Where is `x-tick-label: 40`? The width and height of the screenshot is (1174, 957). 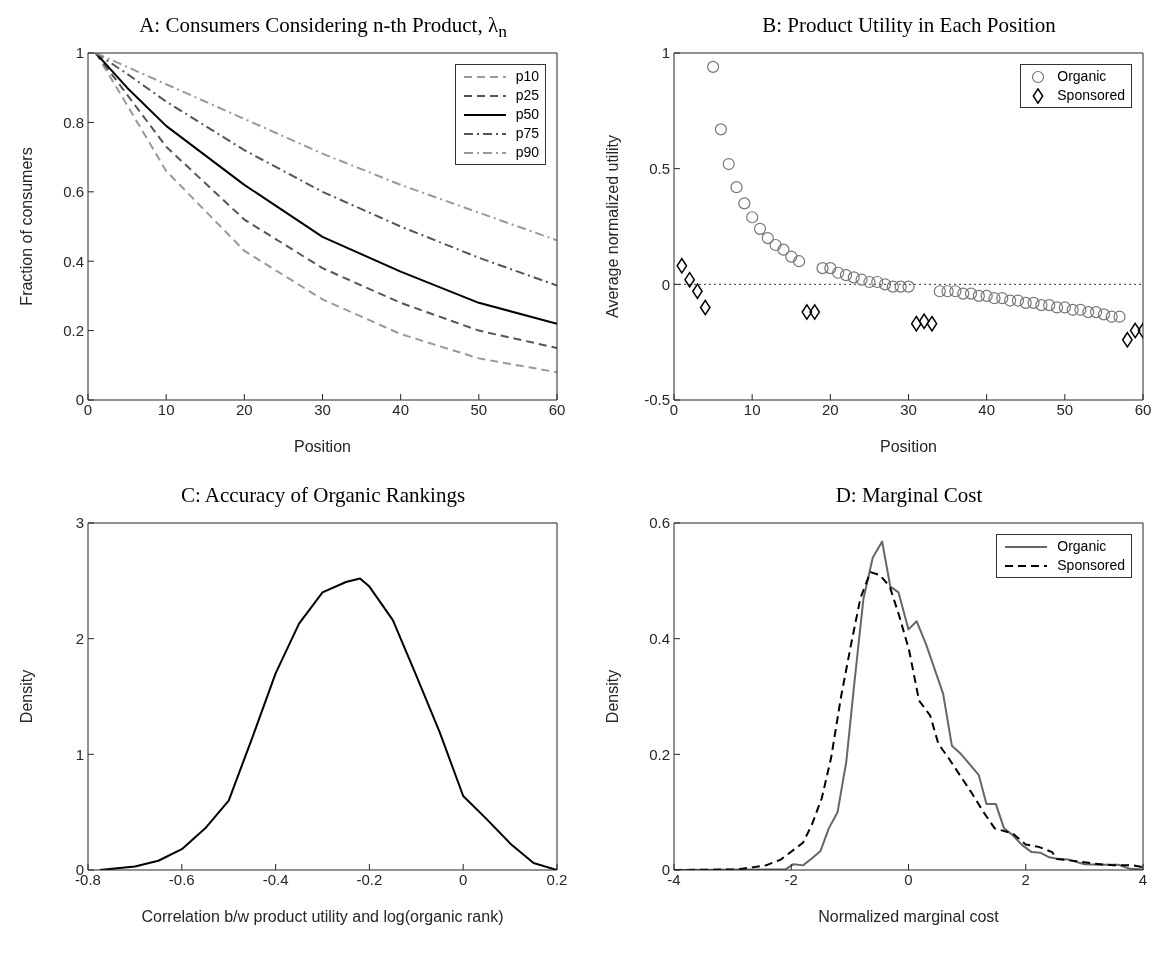 x-tick-label: 40 is located at coordinates (987, 409).